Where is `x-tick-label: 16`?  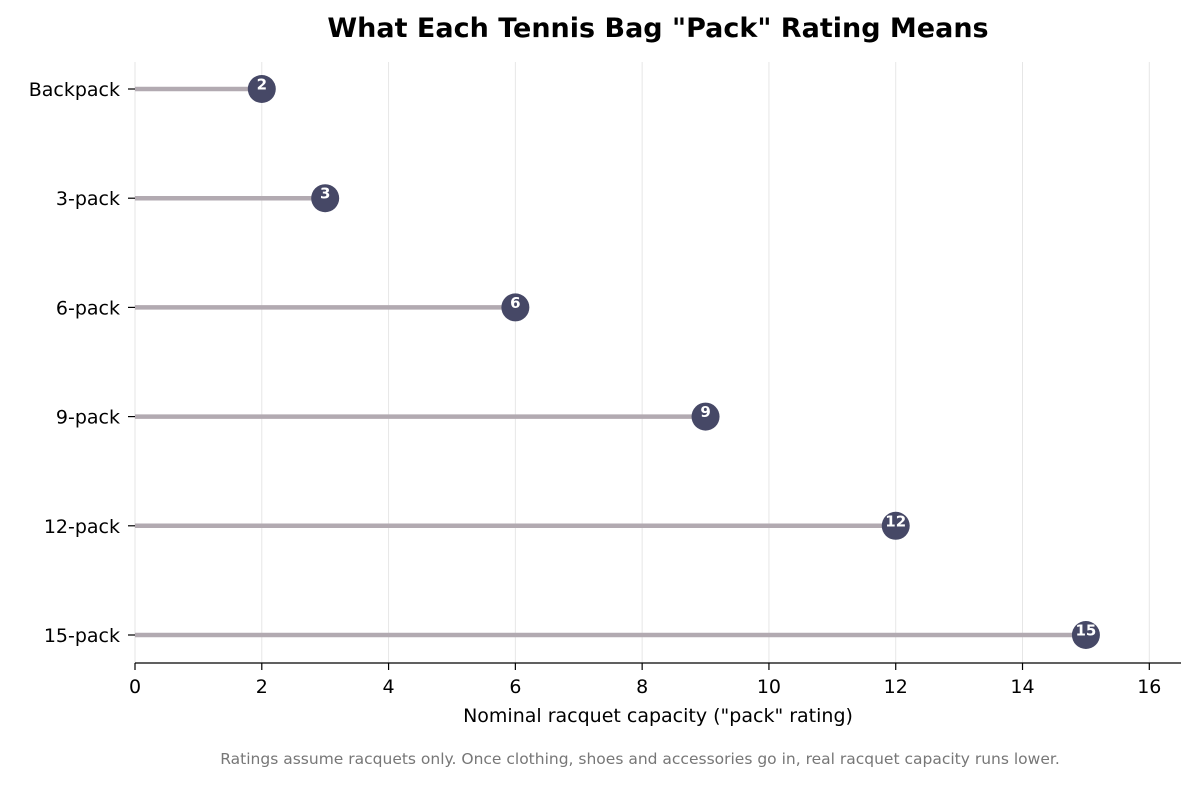
x-tick-label: 16 is located at coordinates (1149, 687).